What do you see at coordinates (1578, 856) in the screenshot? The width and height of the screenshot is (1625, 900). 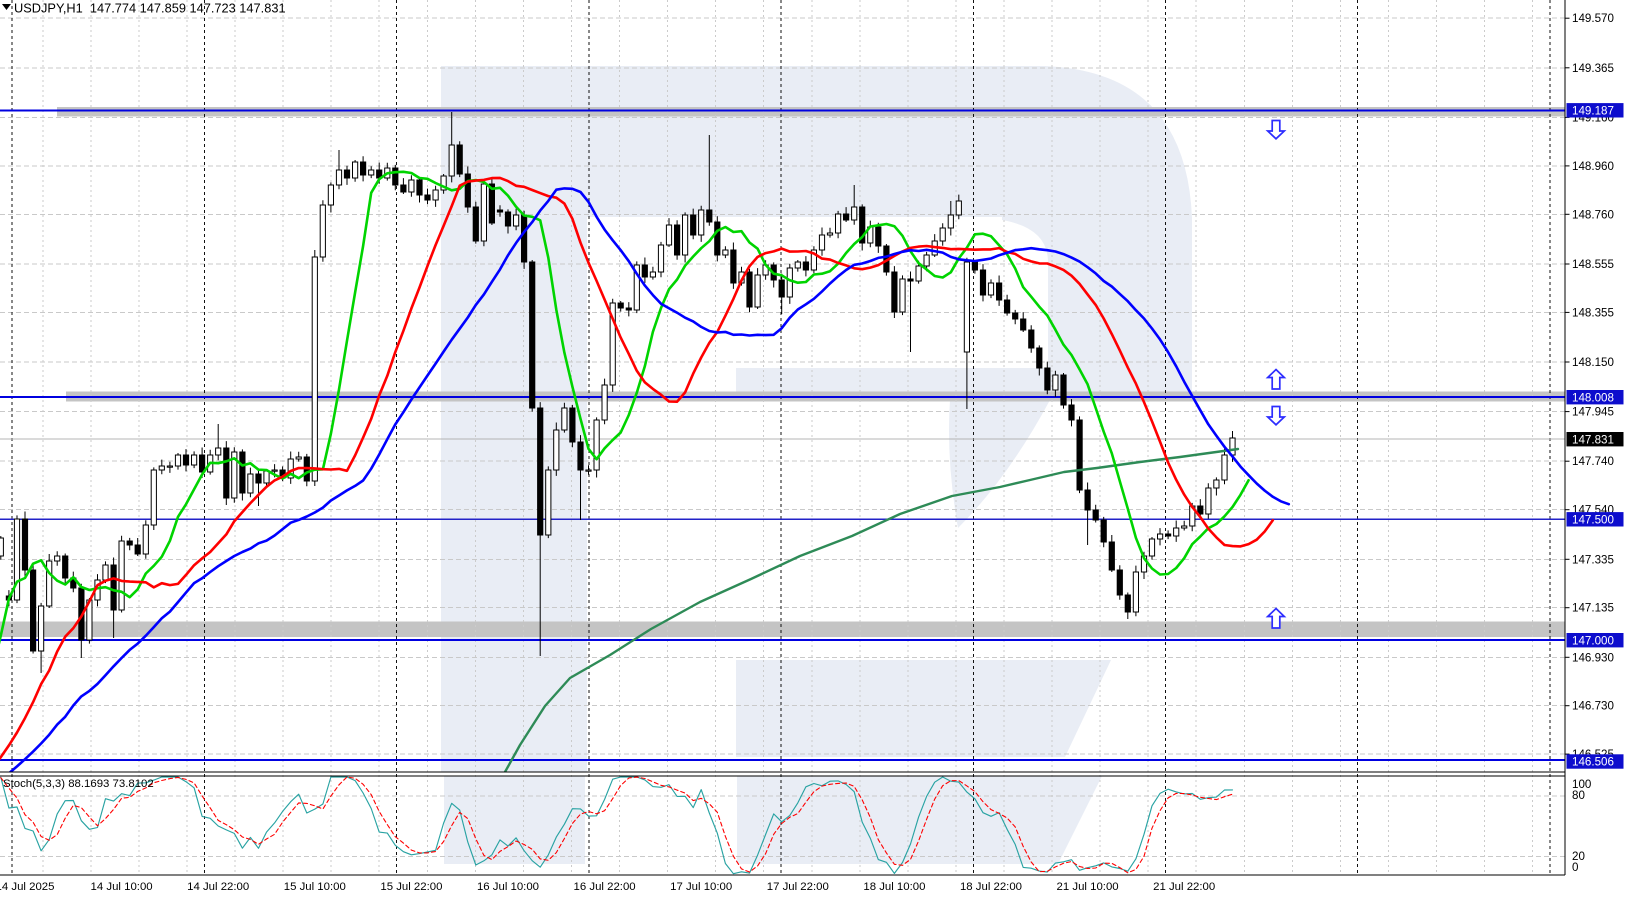 I see `svg-text: 20` at bounding box center [1578, 856].